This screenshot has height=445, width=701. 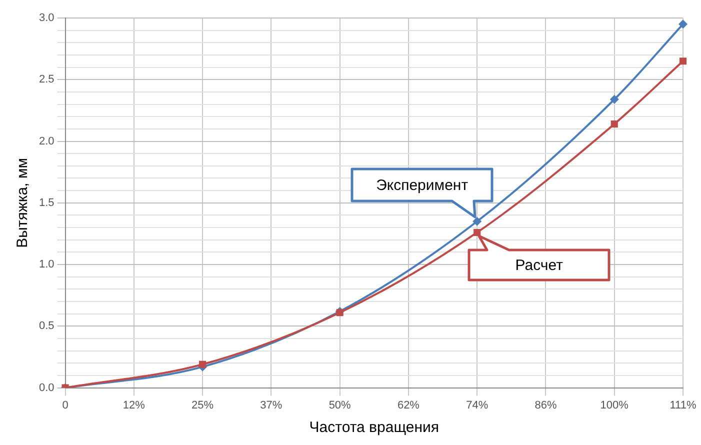 What do you see at coordinates (271, 405) in the screenshot?
I see `x-tick-label: 37%` at bounding box center [271, 405].